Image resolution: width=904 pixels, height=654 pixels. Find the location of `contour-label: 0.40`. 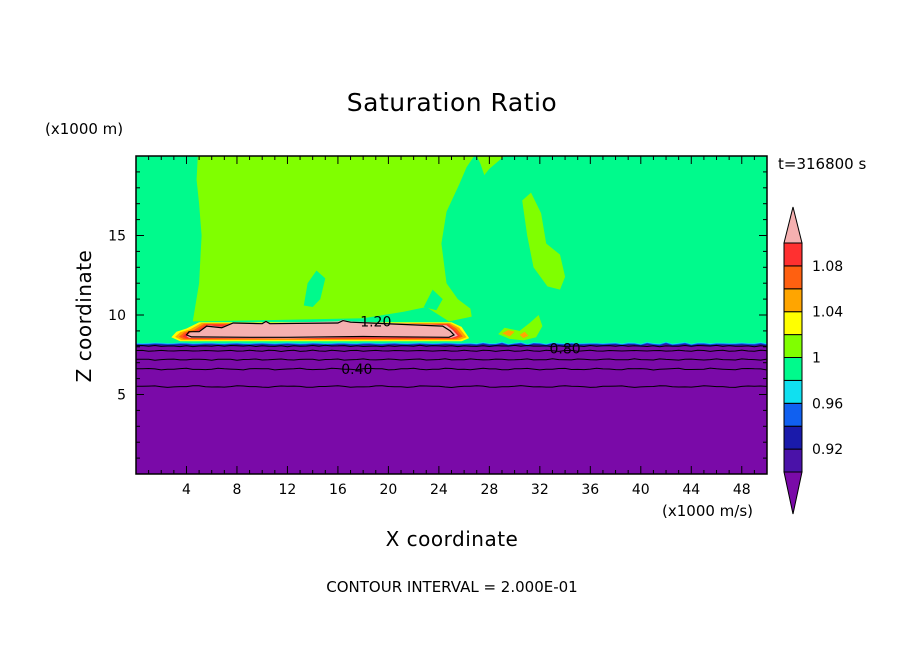

contour-label: 0.40 is located at coordinates (356, 370).